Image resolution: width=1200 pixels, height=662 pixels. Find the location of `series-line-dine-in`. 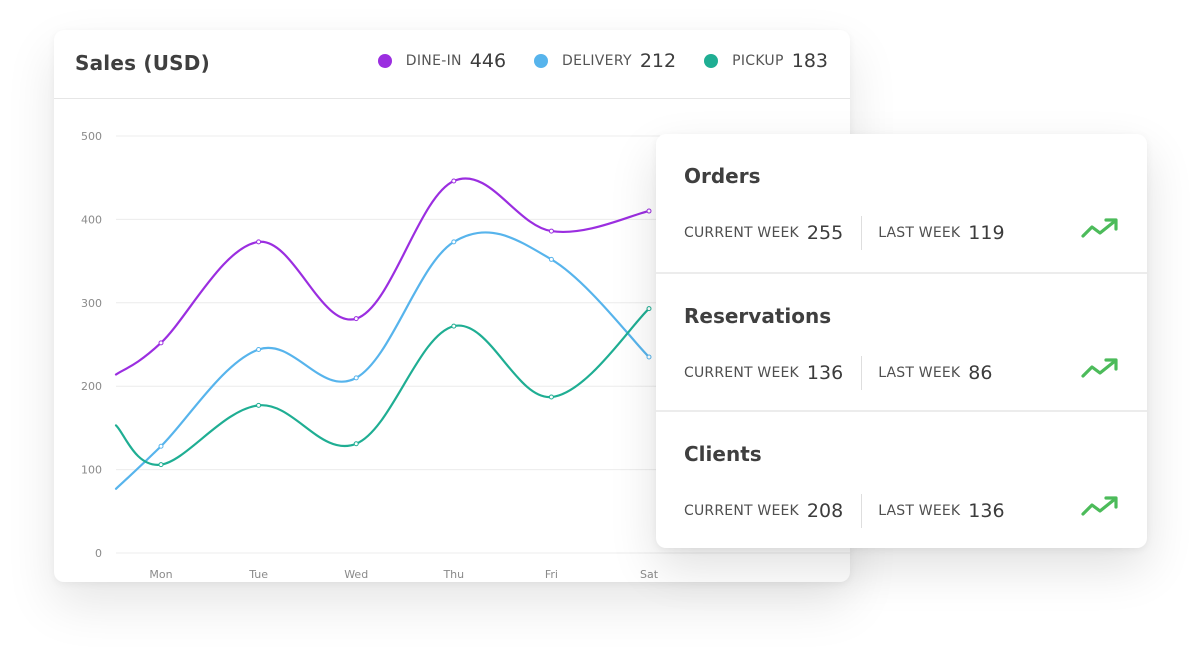

series-line-dine-in is located at coordinates (382, 276).